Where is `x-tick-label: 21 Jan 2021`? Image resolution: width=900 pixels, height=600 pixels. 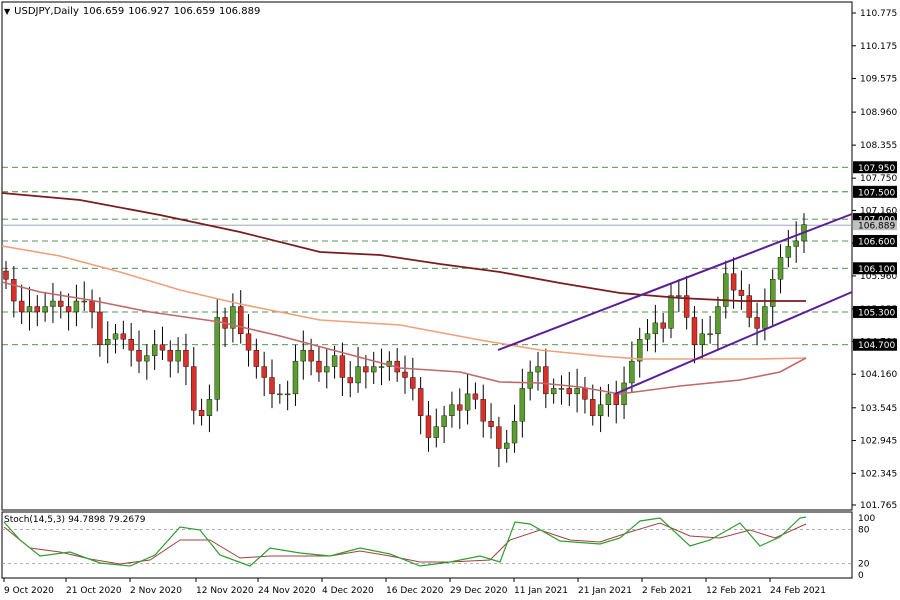 x-tick-label: 21 Jan 2021 is located at coordinates (605, 591).